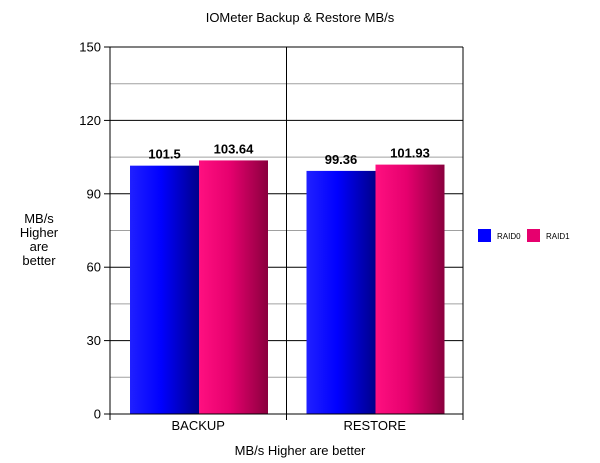  I want to click on data-label: 101.93, so click(410, 153).